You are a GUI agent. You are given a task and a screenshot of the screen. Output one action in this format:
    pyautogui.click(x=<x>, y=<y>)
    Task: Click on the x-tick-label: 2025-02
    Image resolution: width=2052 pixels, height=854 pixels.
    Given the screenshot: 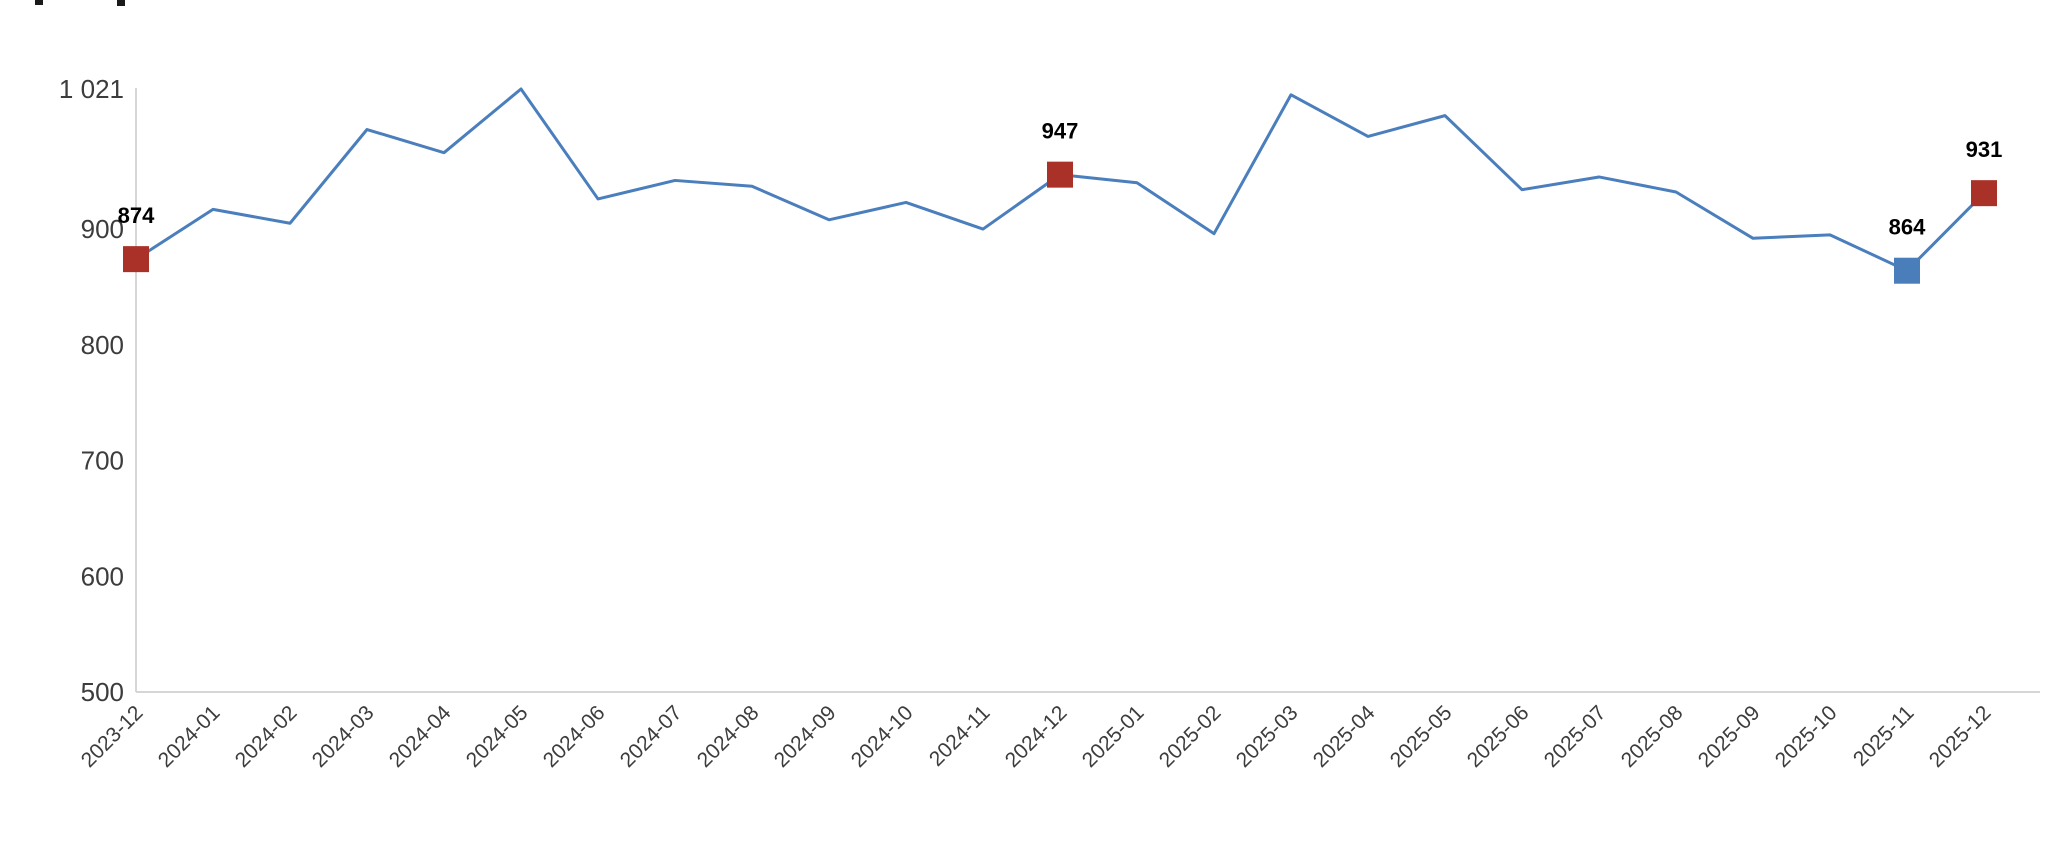 What is the action you would take?
    pyautogui.click(x=1190, y=736)
    